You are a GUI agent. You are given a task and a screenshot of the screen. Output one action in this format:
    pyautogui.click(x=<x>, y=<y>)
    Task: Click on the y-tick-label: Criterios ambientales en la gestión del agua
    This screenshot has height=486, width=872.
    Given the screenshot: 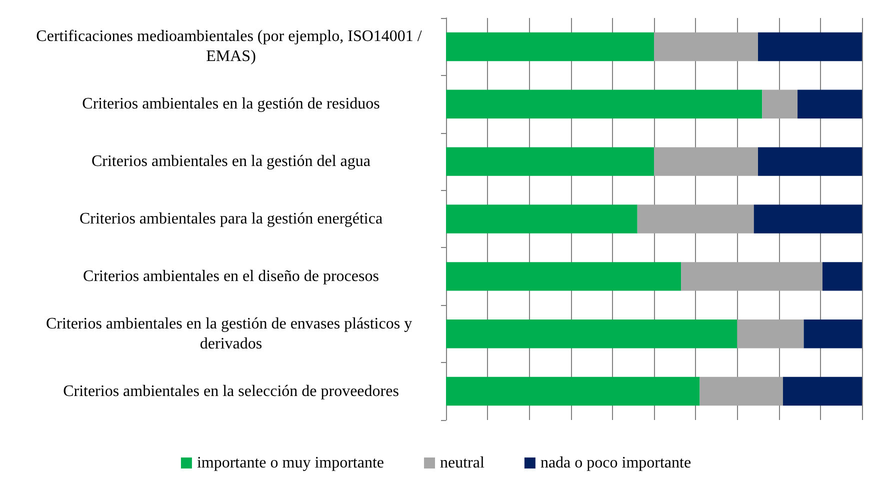 What is the action you would take?
    pyautogui.click(x=231, y=161)
    